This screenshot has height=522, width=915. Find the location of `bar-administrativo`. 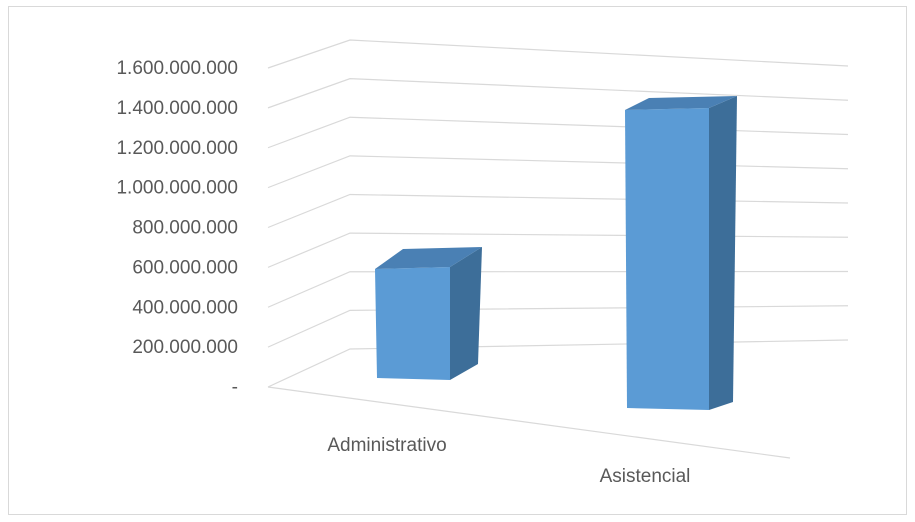

bar-administrativo is located at coordinates (428, 313).